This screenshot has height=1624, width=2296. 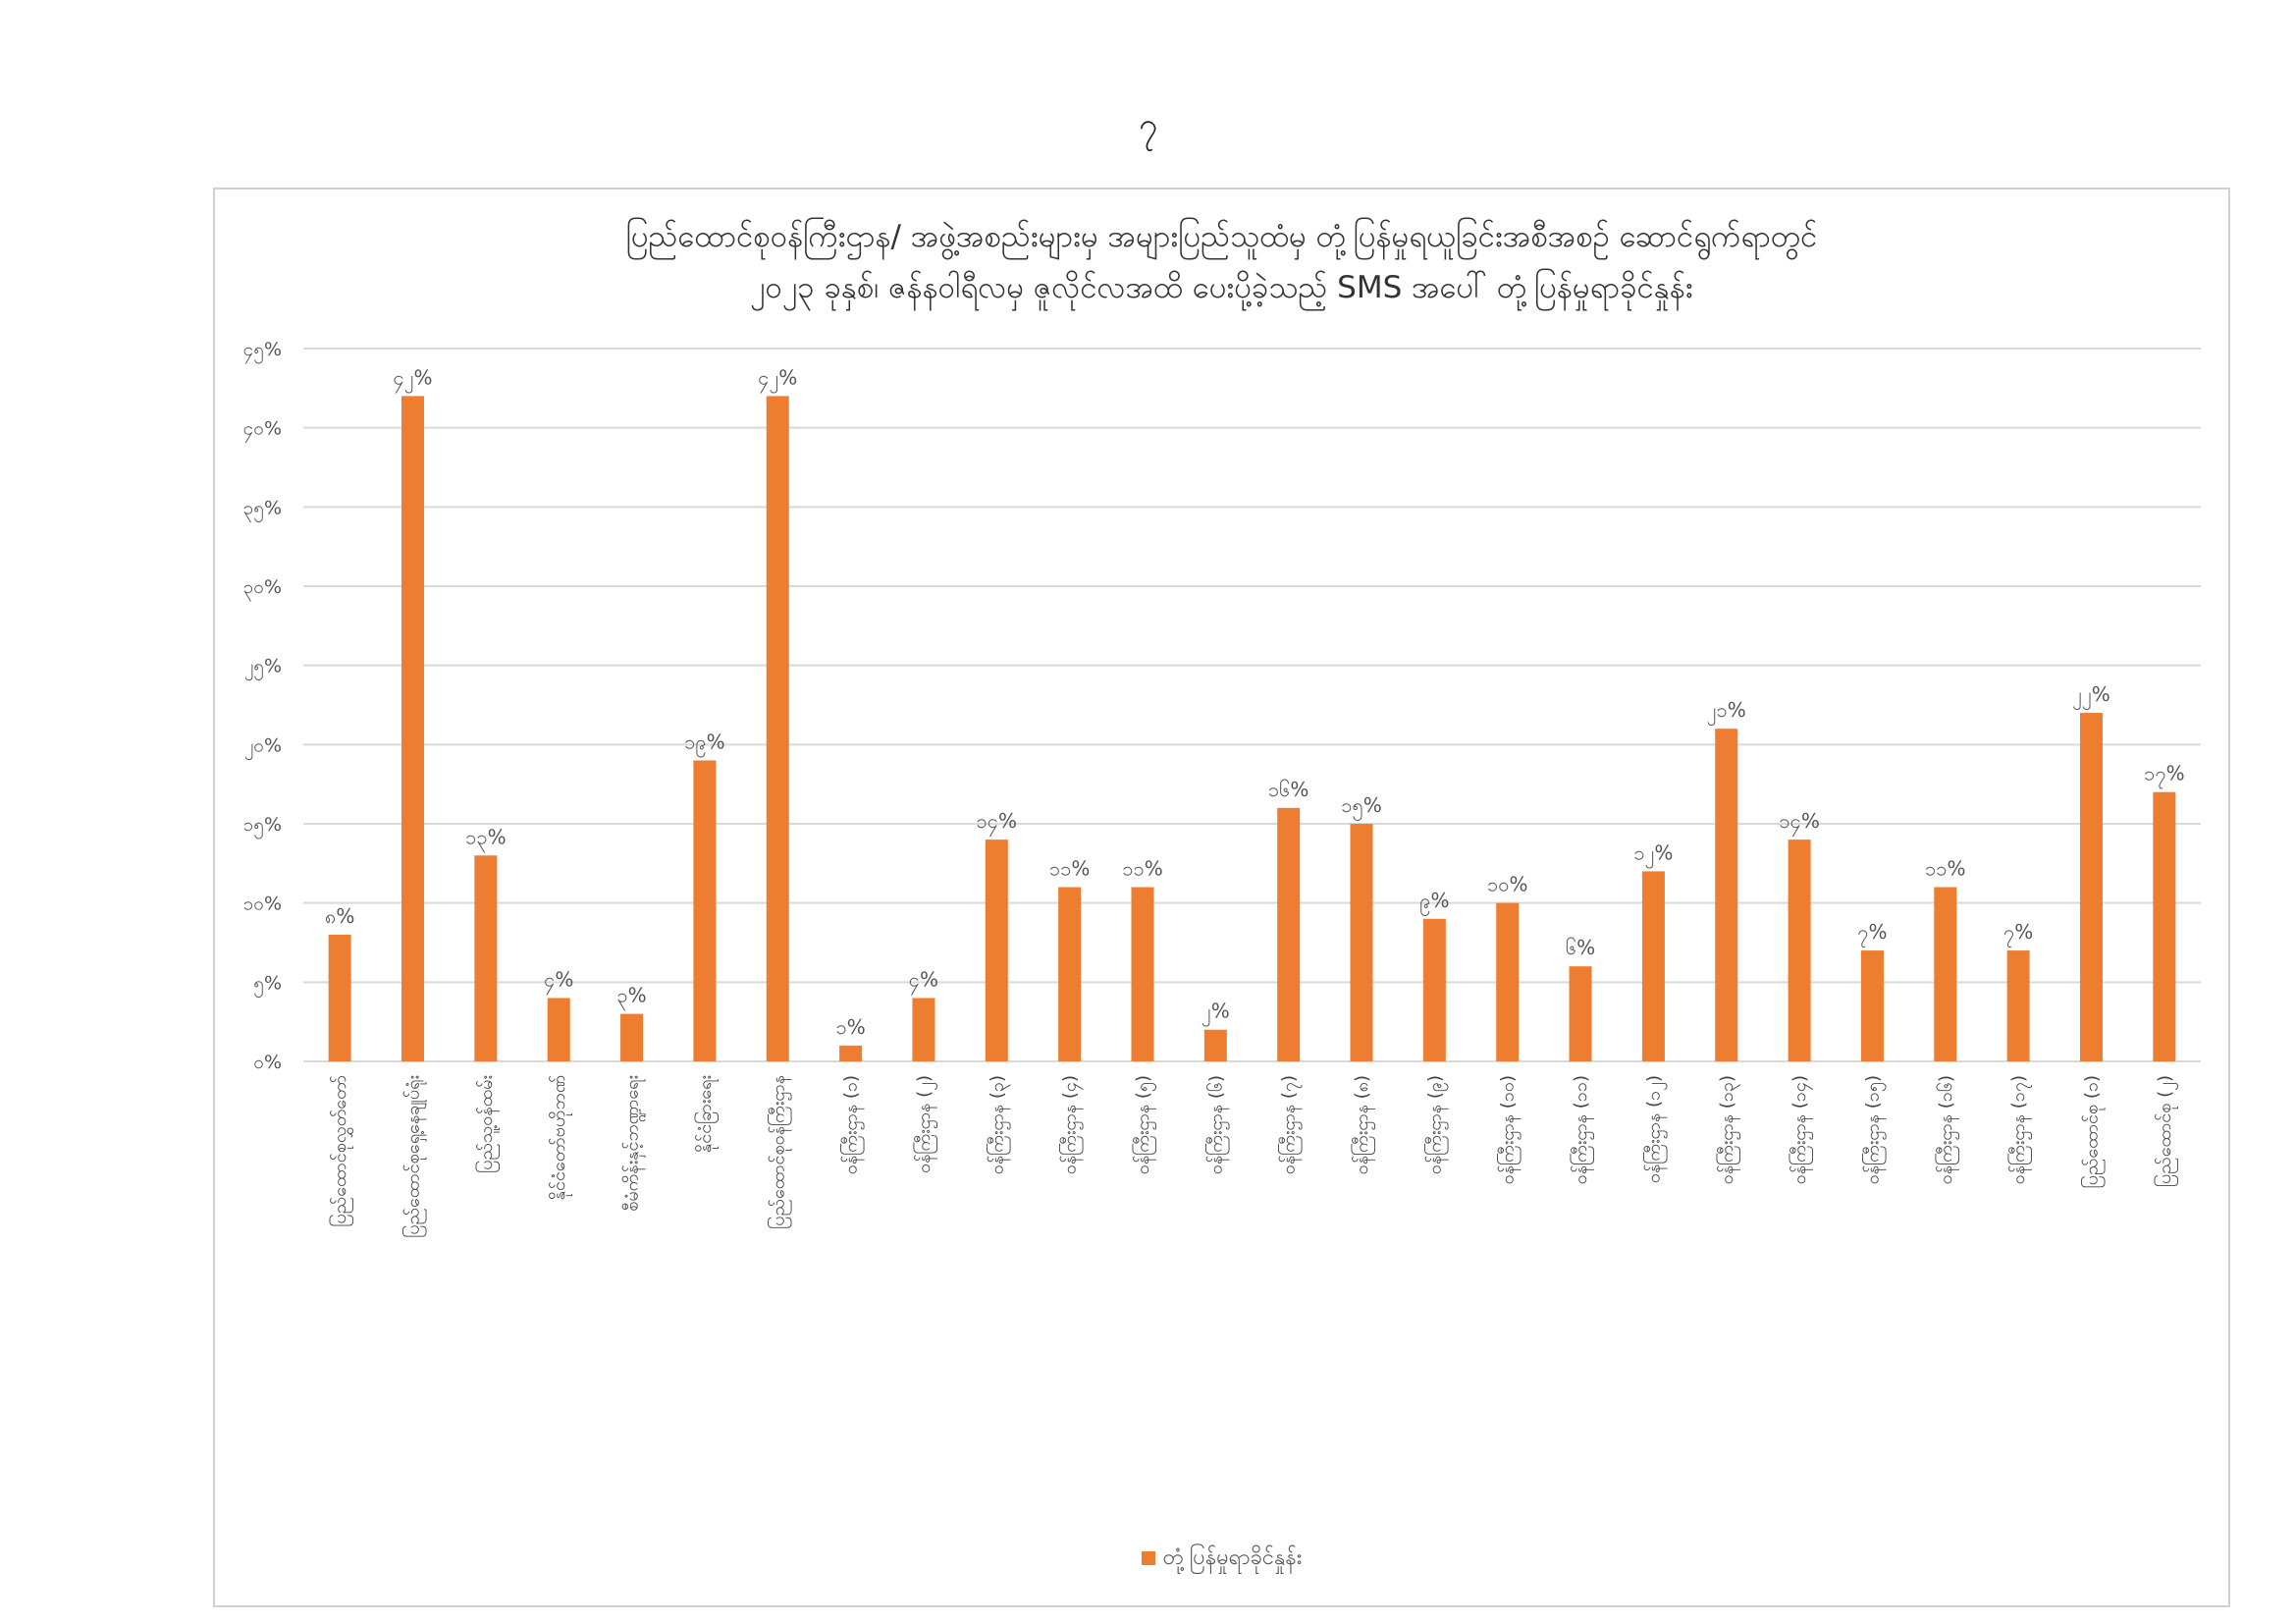 What do you see at coordinates (560, 1137) in the screenshot?
I see `x-tick-label: နိုင်ငံတော်ဗဟိုဘဏ်` at bounding box center [560, 1137].